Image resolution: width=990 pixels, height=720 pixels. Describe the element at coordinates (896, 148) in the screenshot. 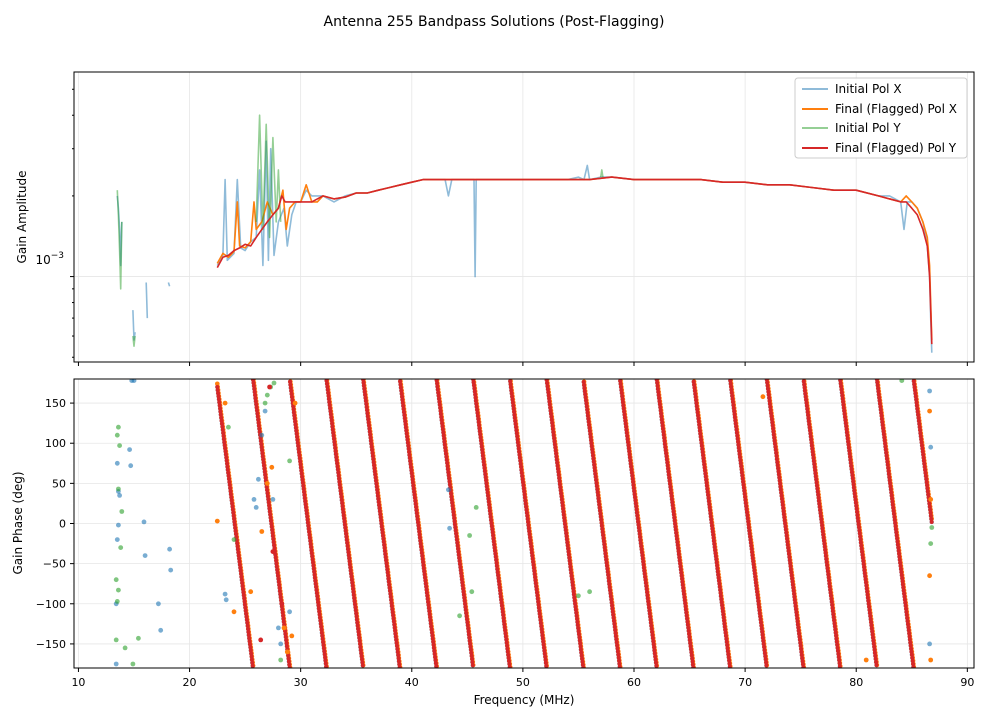

I see `legend-label: Final (Flagged) Pol Y` at that location.